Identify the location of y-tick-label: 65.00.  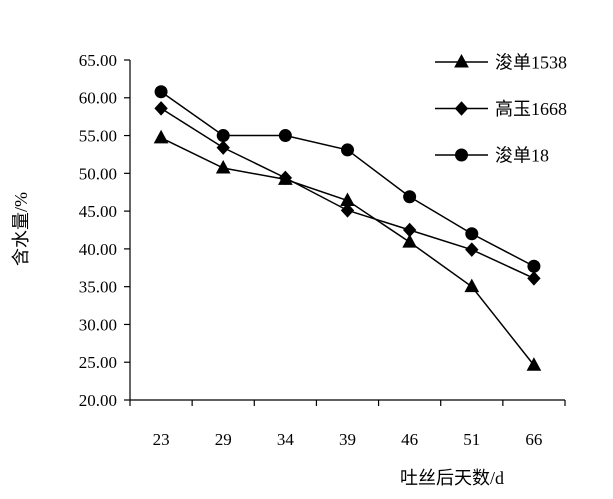
(98, 60).